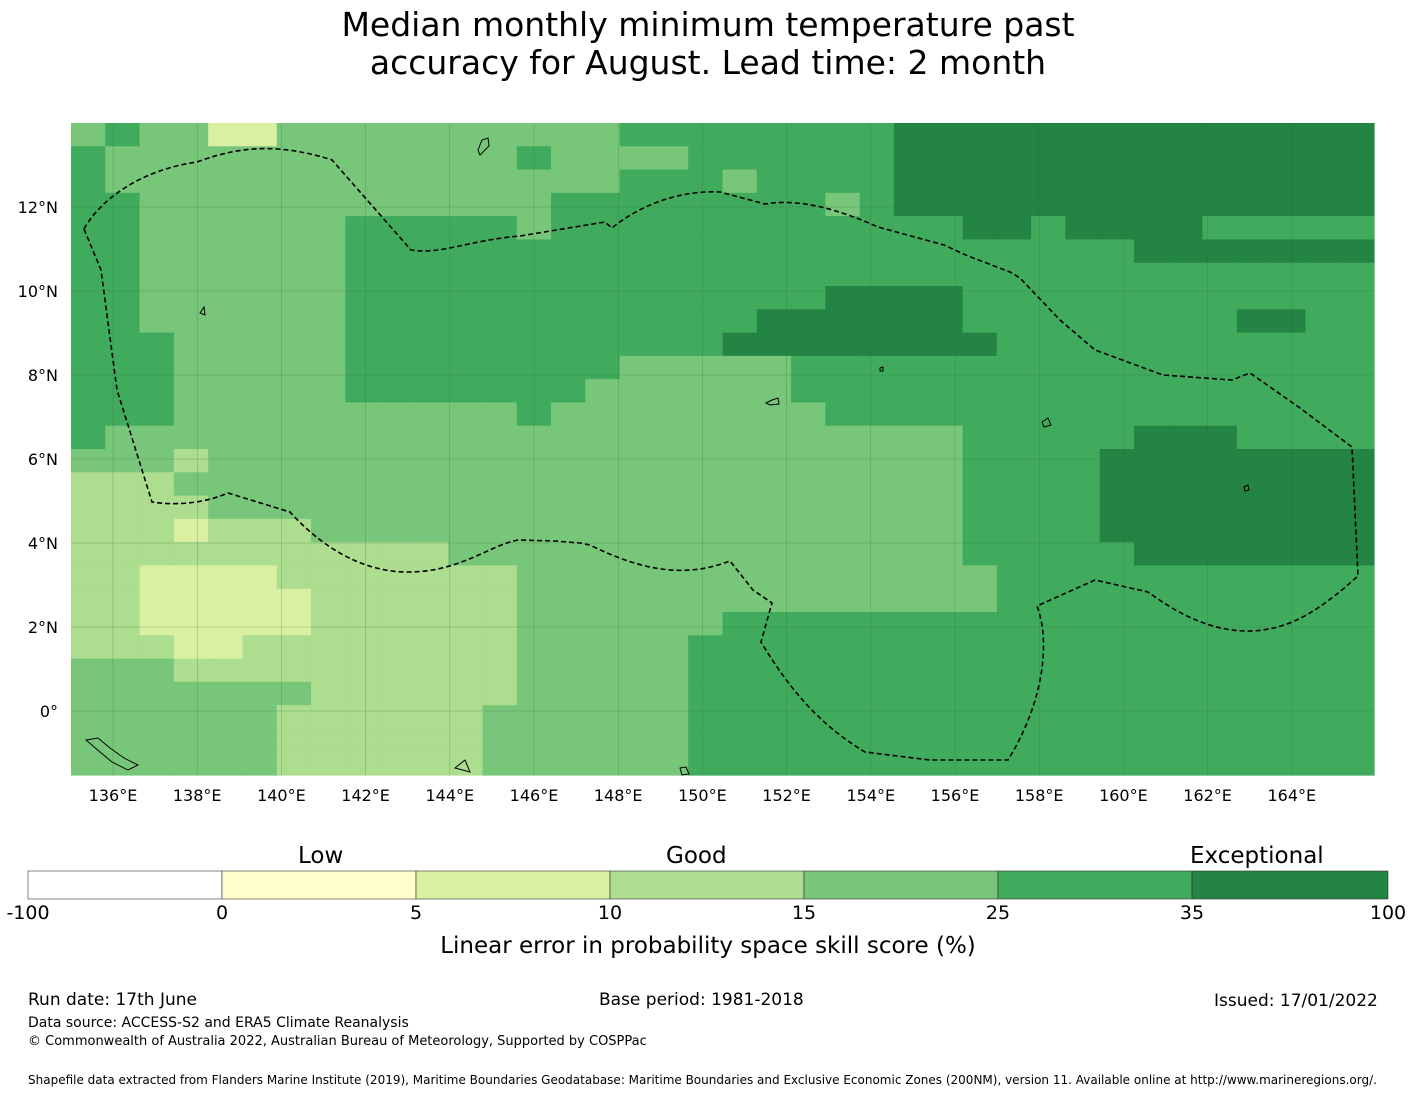  I want to click on lon-tick: 140°E, so click(281, 795).